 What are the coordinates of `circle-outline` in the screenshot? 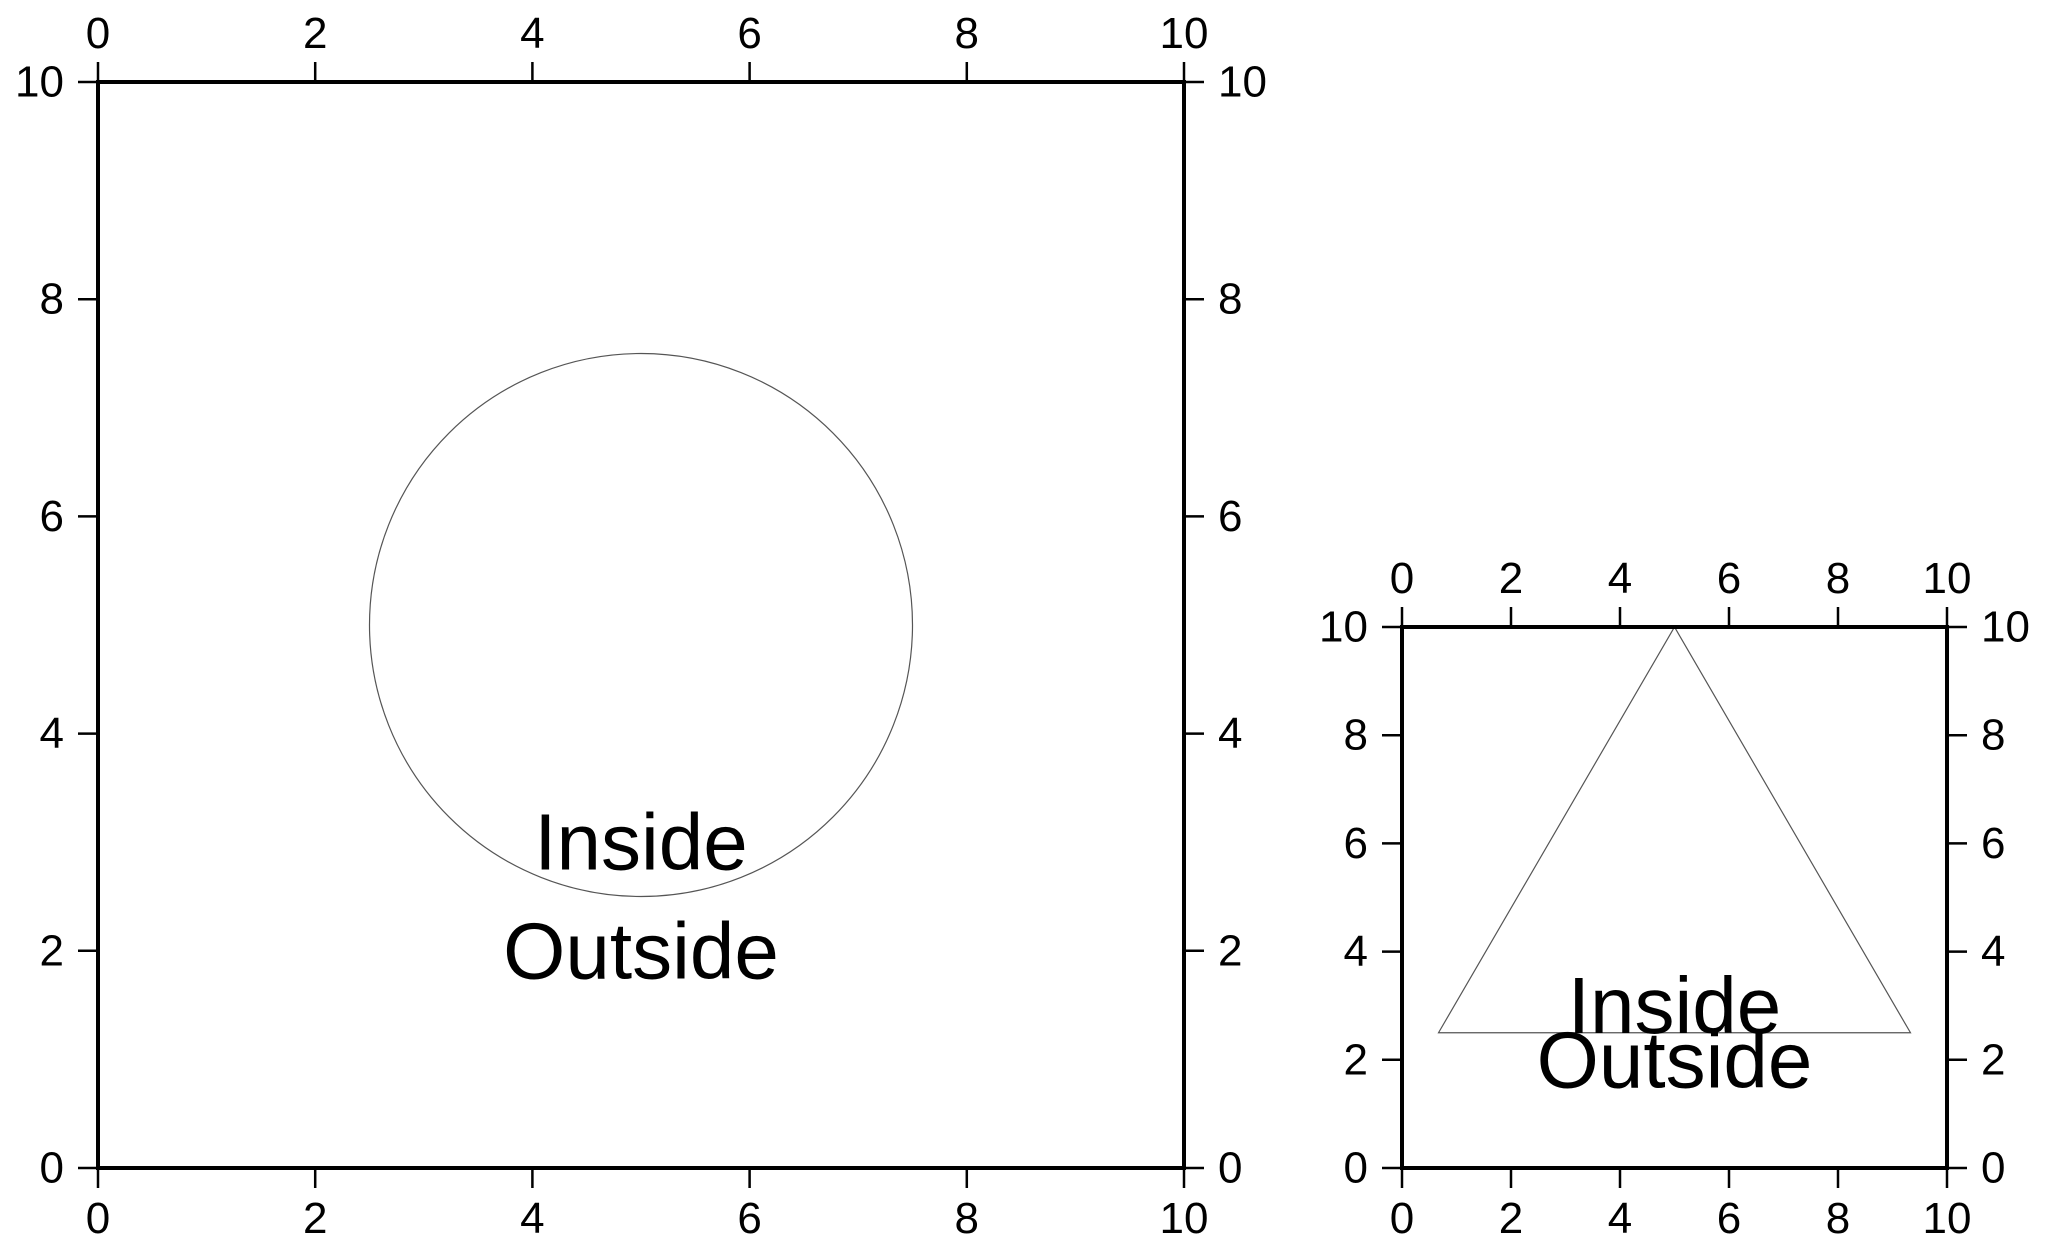 It's located at (641, 625).